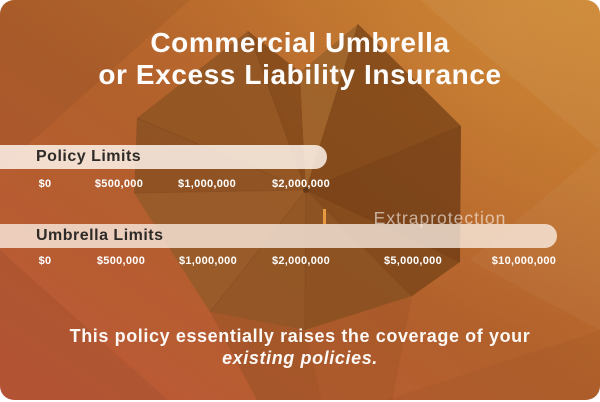  What do you see at coordinates (89, 156) in the screenshot?
I see `policy-limits-label: Policy Limits` at bounding box center [89, 156].